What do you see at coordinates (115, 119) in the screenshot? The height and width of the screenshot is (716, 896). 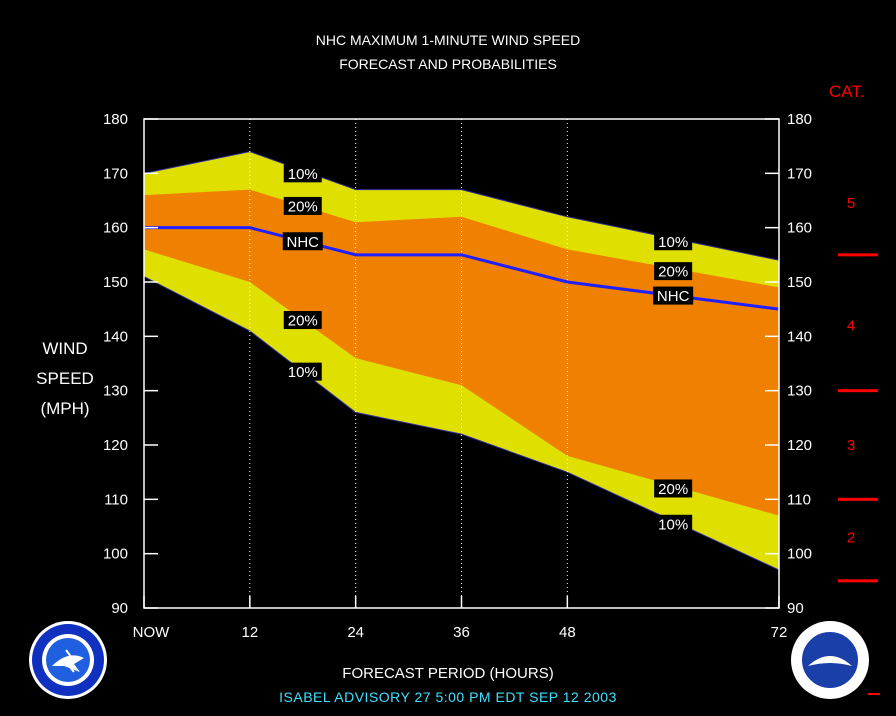 I see `y-tick-label-left: 180` at bounding box center [115, 119].